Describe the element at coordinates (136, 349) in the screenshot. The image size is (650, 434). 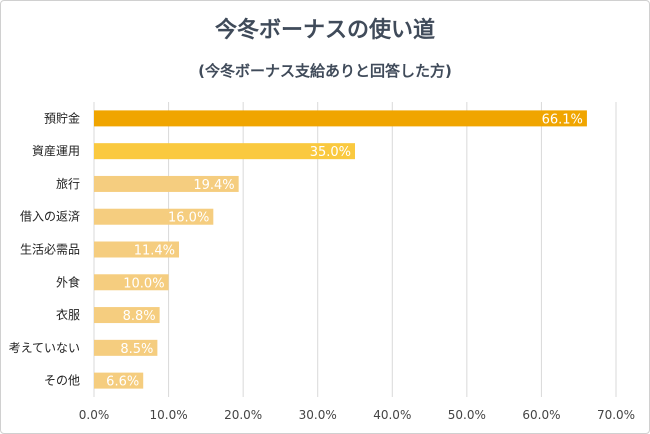
I see `data-label: 8.5%` at that location.